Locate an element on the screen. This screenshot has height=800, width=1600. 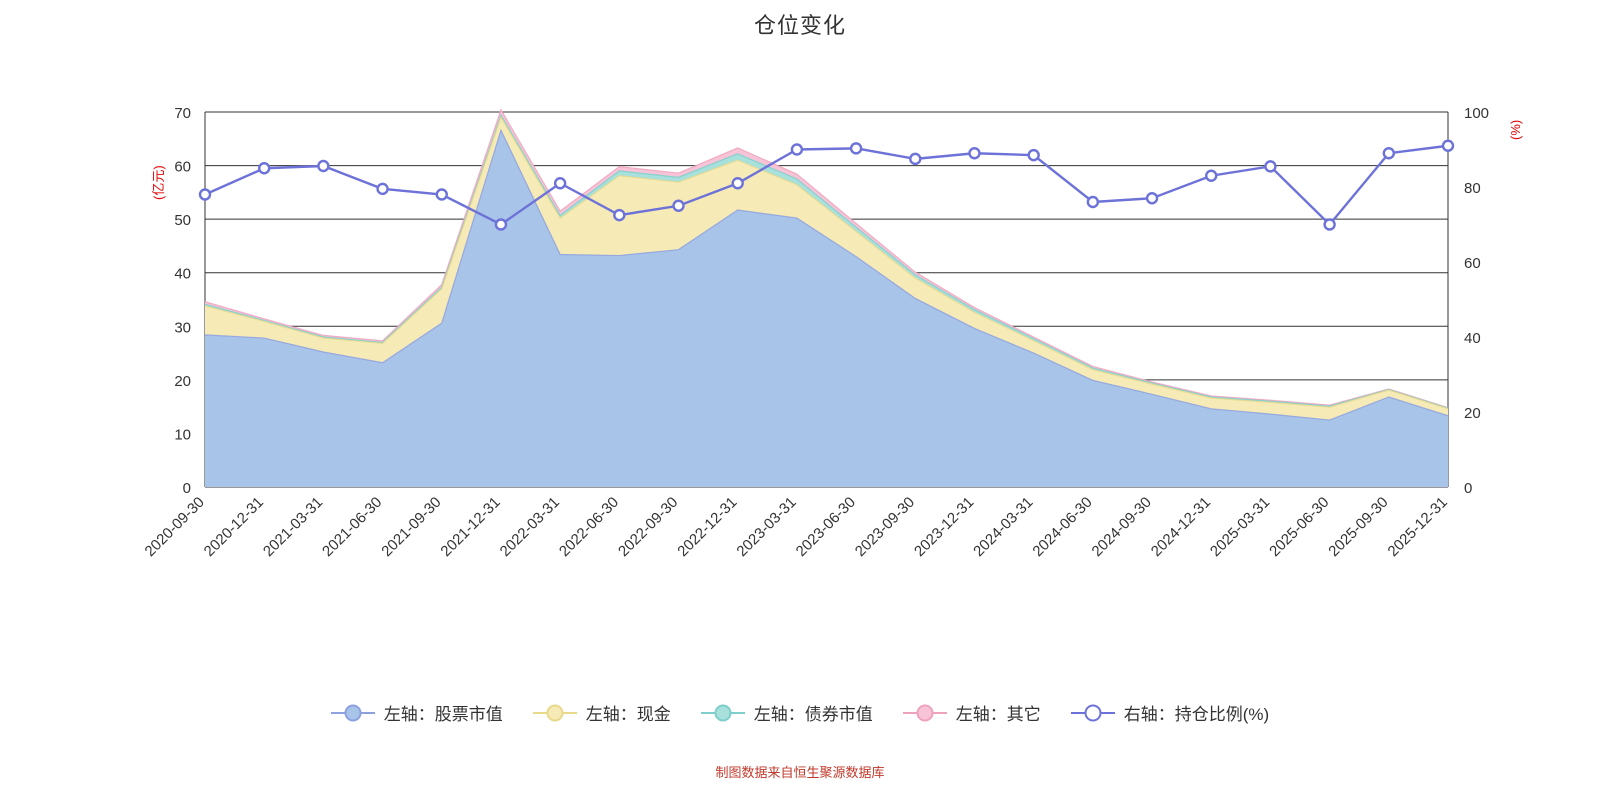
x-tick-label: 2025-09-30 is located at coordinates (1358, 527).